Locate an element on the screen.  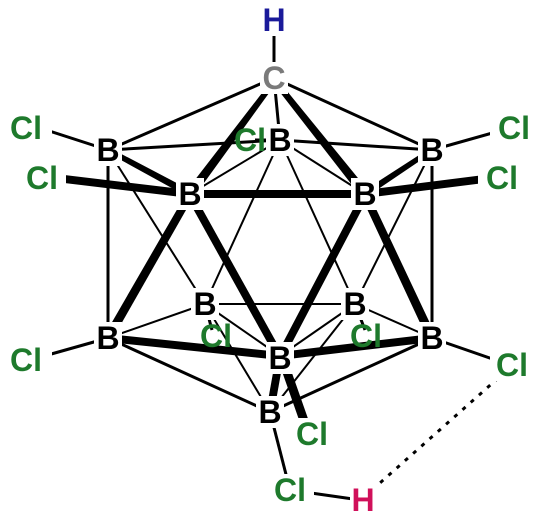
atom-cl-left-top: Cl is located at coordinates (26, 128).